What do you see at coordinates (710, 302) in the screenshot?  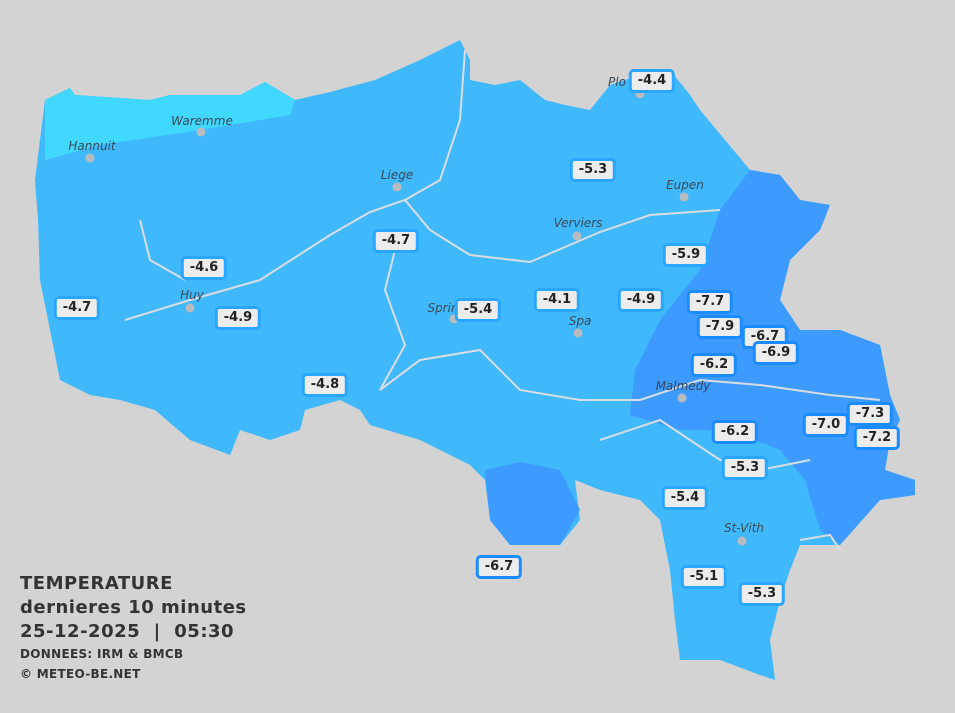 I see `station-value: -7.7` at bounding box center [710, 302].